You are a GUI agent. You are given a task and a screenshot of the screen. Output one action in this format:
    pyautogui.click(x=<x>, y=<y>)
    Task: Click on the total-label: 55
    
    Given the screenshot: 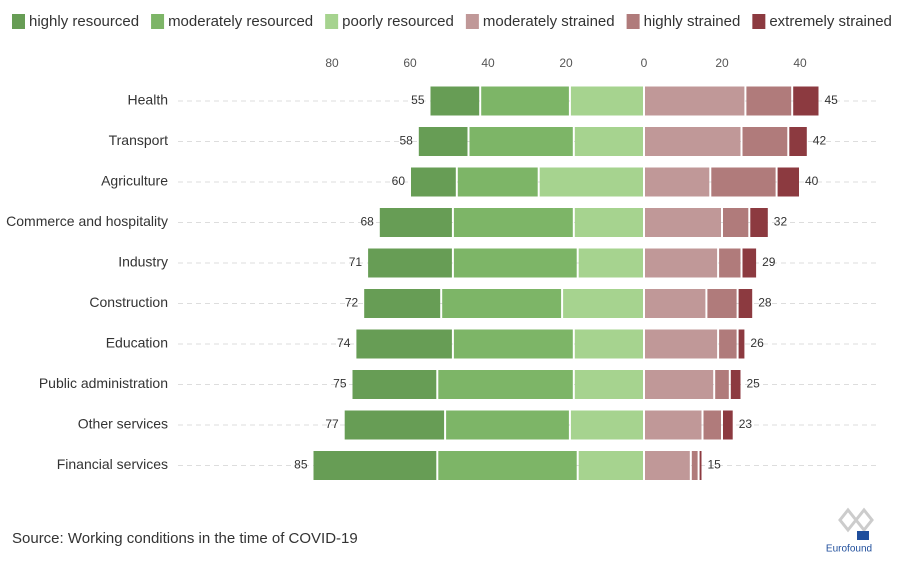 What is the action you would take?
    pyautogui.click(x=418, y=100)
    